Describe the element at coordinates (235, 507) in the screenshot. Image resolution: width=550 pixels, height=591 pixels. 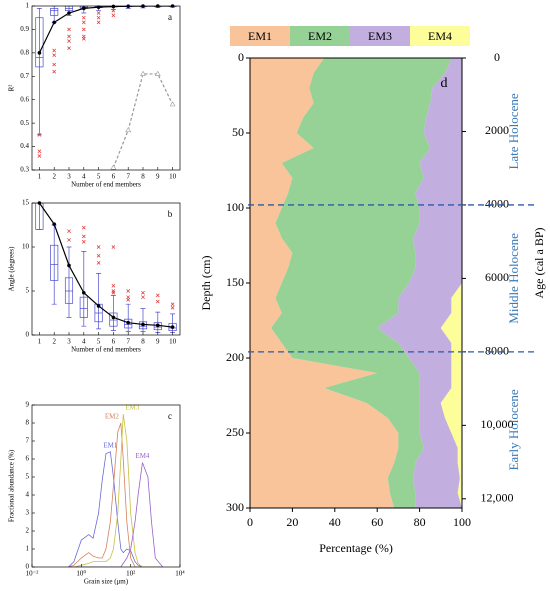
I see `y-tick-label: 300` at that location.